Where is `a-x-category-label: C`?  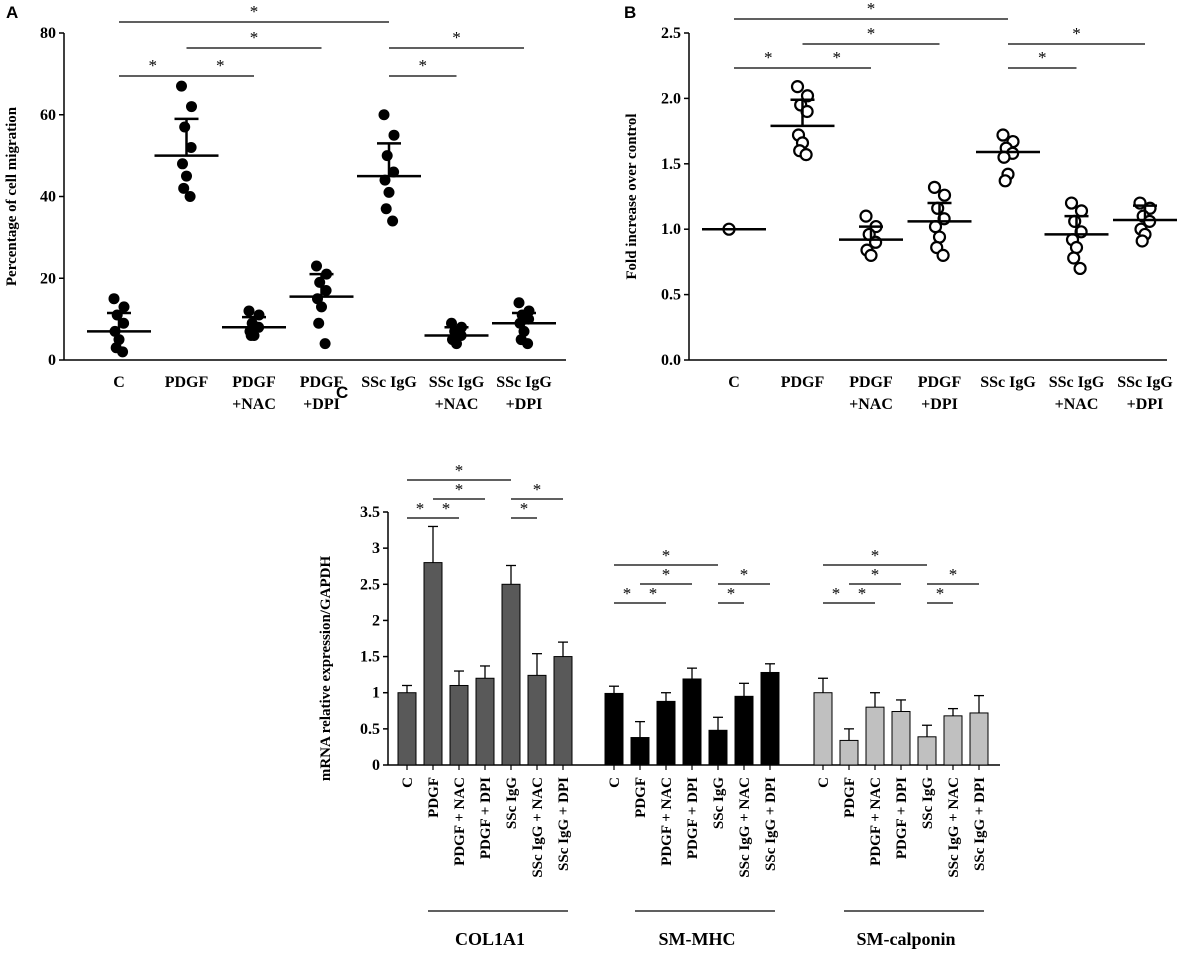 a-x-category-label: C is located at coordinates (119, 382).